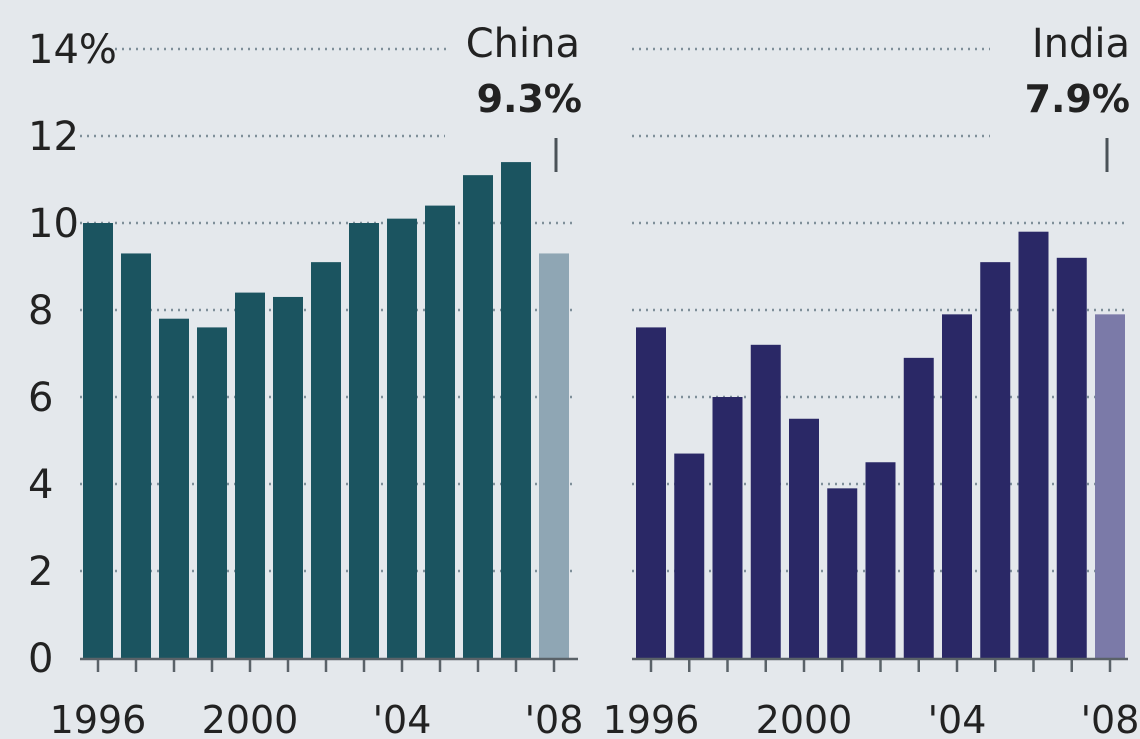 Image resolution: width=1140 pixels, height=739 pixels. Describe the element at coordinates (1081, 44) in the screenshot. I see `india-title: India` at that location.